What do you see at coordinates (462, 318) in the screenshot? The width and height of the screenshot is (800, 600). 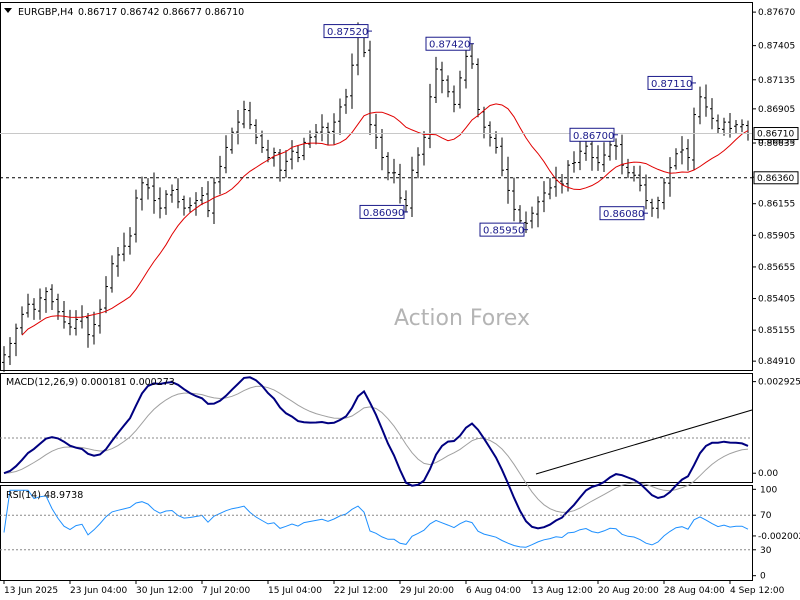 I see `watermark: Action Forex` at bounding box center [462, 318].